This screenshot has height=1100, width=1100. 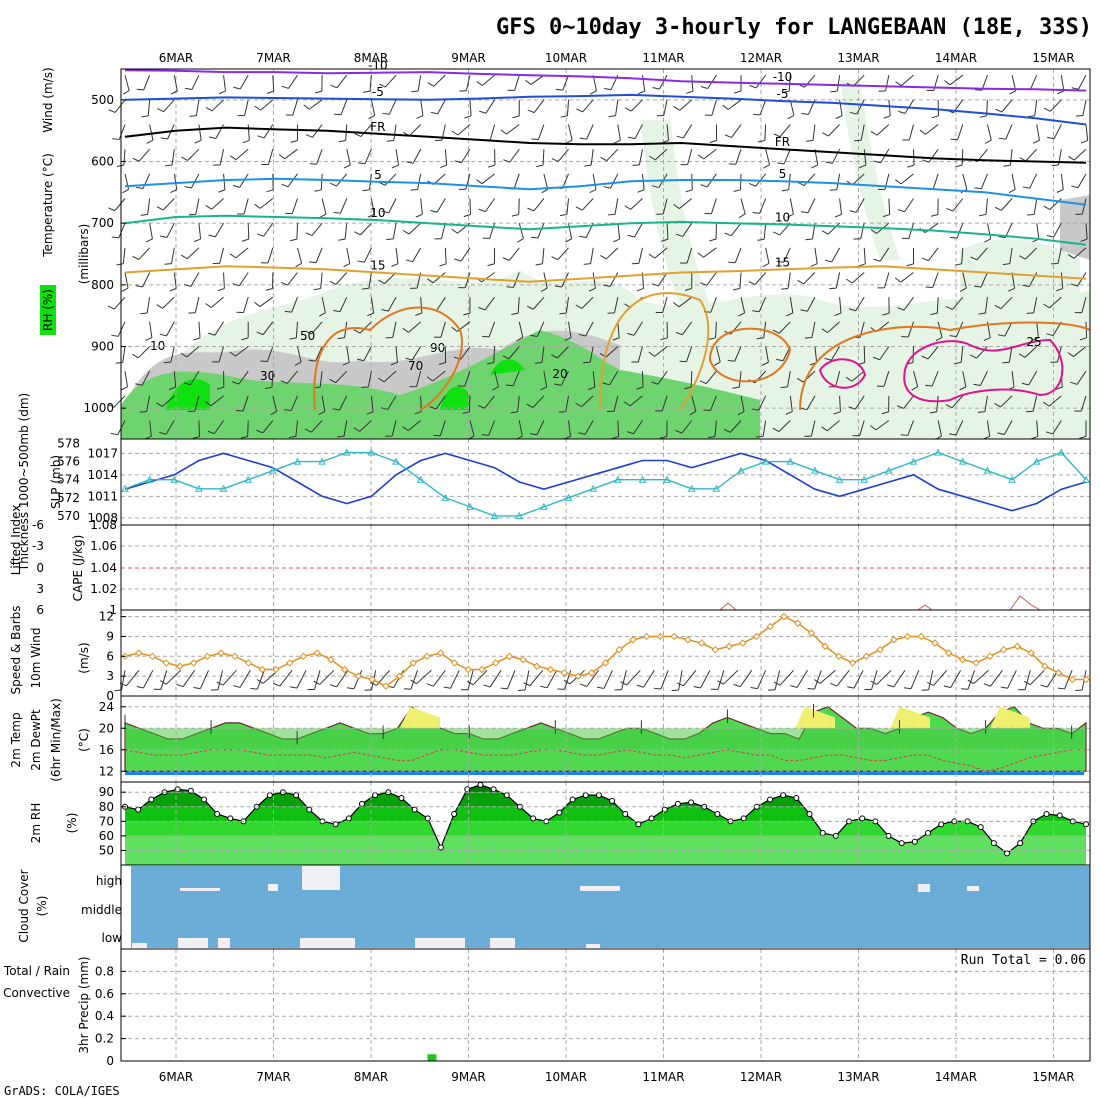 What do you see at coordinates (36, 993) in the screenshot?
I see `legend-convective: Convective` at bounding box center [36, 993].